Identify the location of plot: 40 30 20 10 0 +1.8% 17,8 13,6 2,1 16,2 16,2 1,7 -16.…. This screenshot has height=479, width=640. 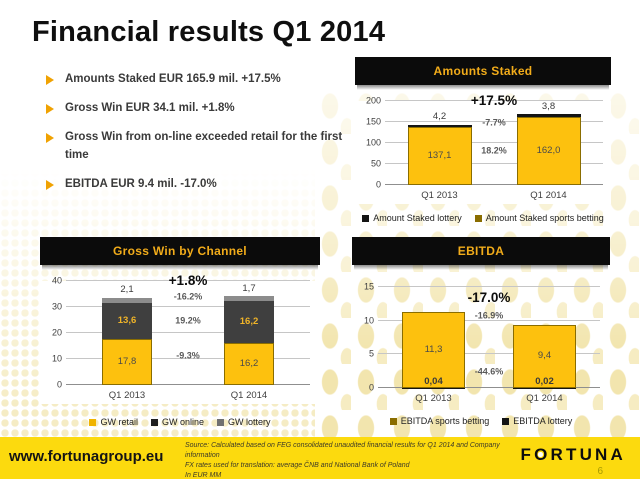
(181, 331).